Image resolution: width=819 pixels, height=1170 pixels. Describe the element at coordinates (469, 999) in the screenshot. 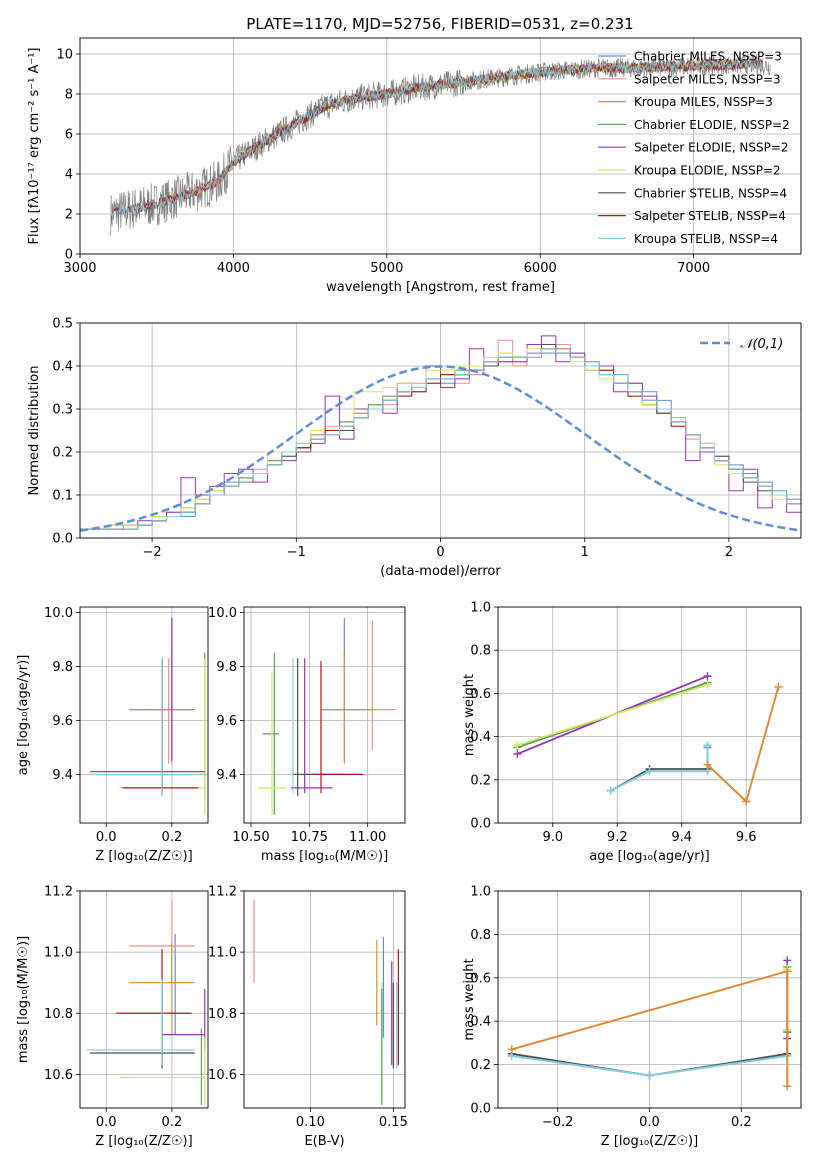

I see `axis-label-y: mass weight` at that location.